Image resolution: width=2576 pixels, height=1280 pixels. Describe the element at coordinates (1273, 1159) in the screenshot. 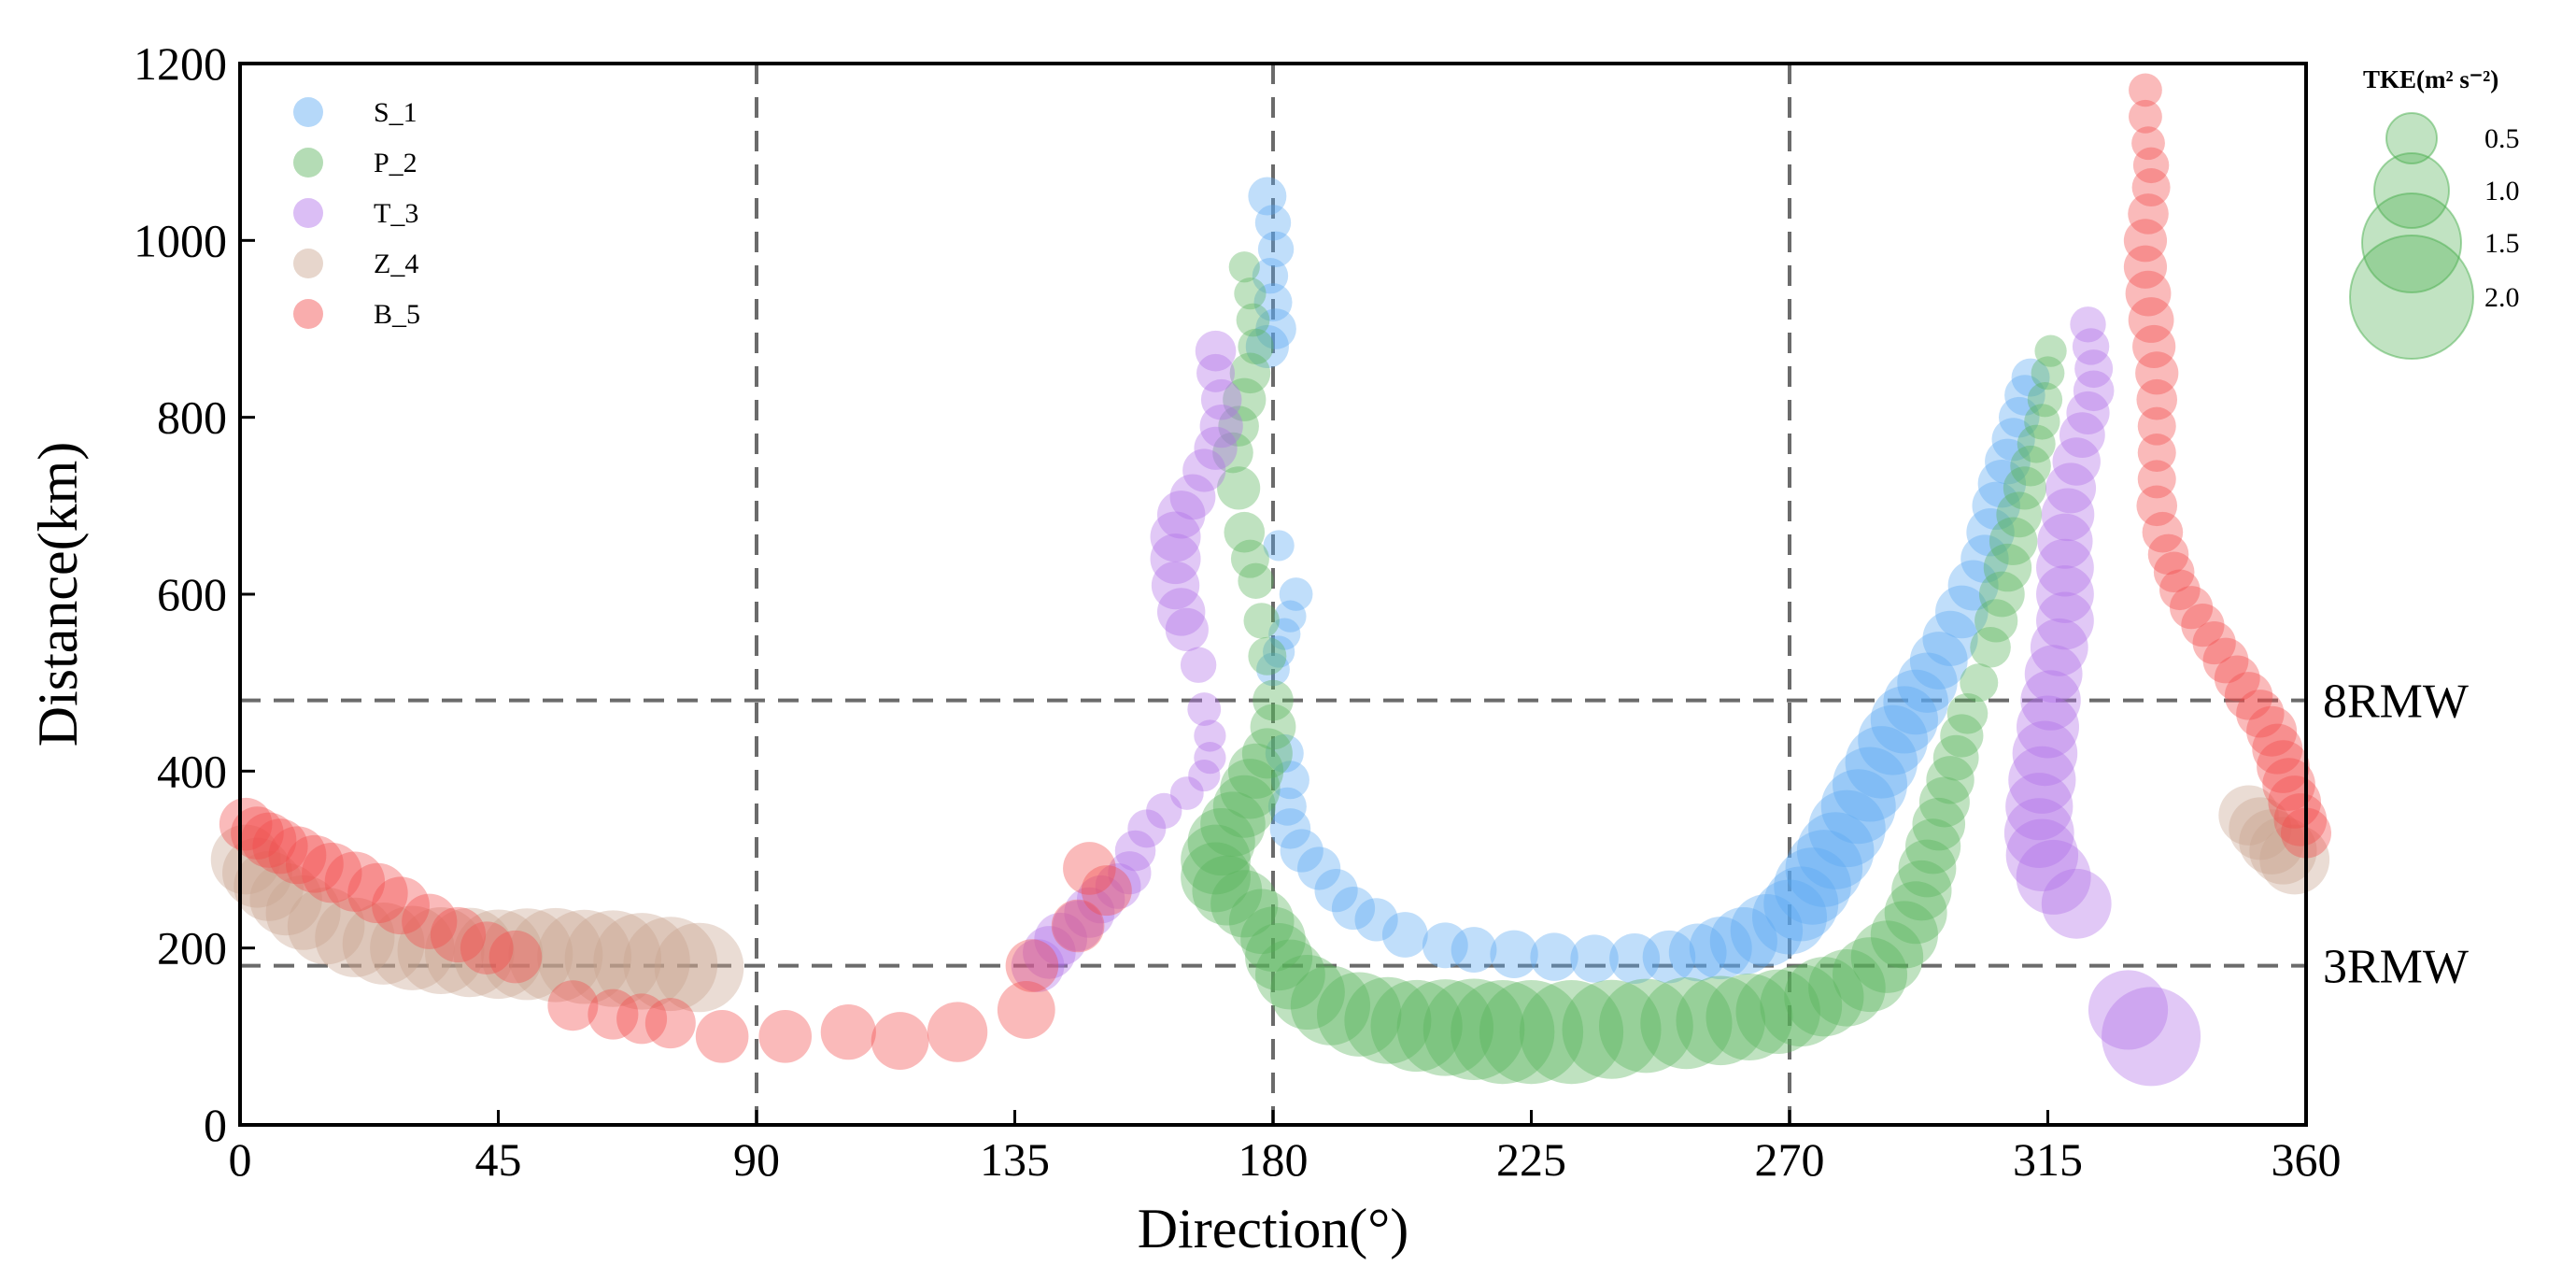

I see `x-tick-label-180: 180` at that location.